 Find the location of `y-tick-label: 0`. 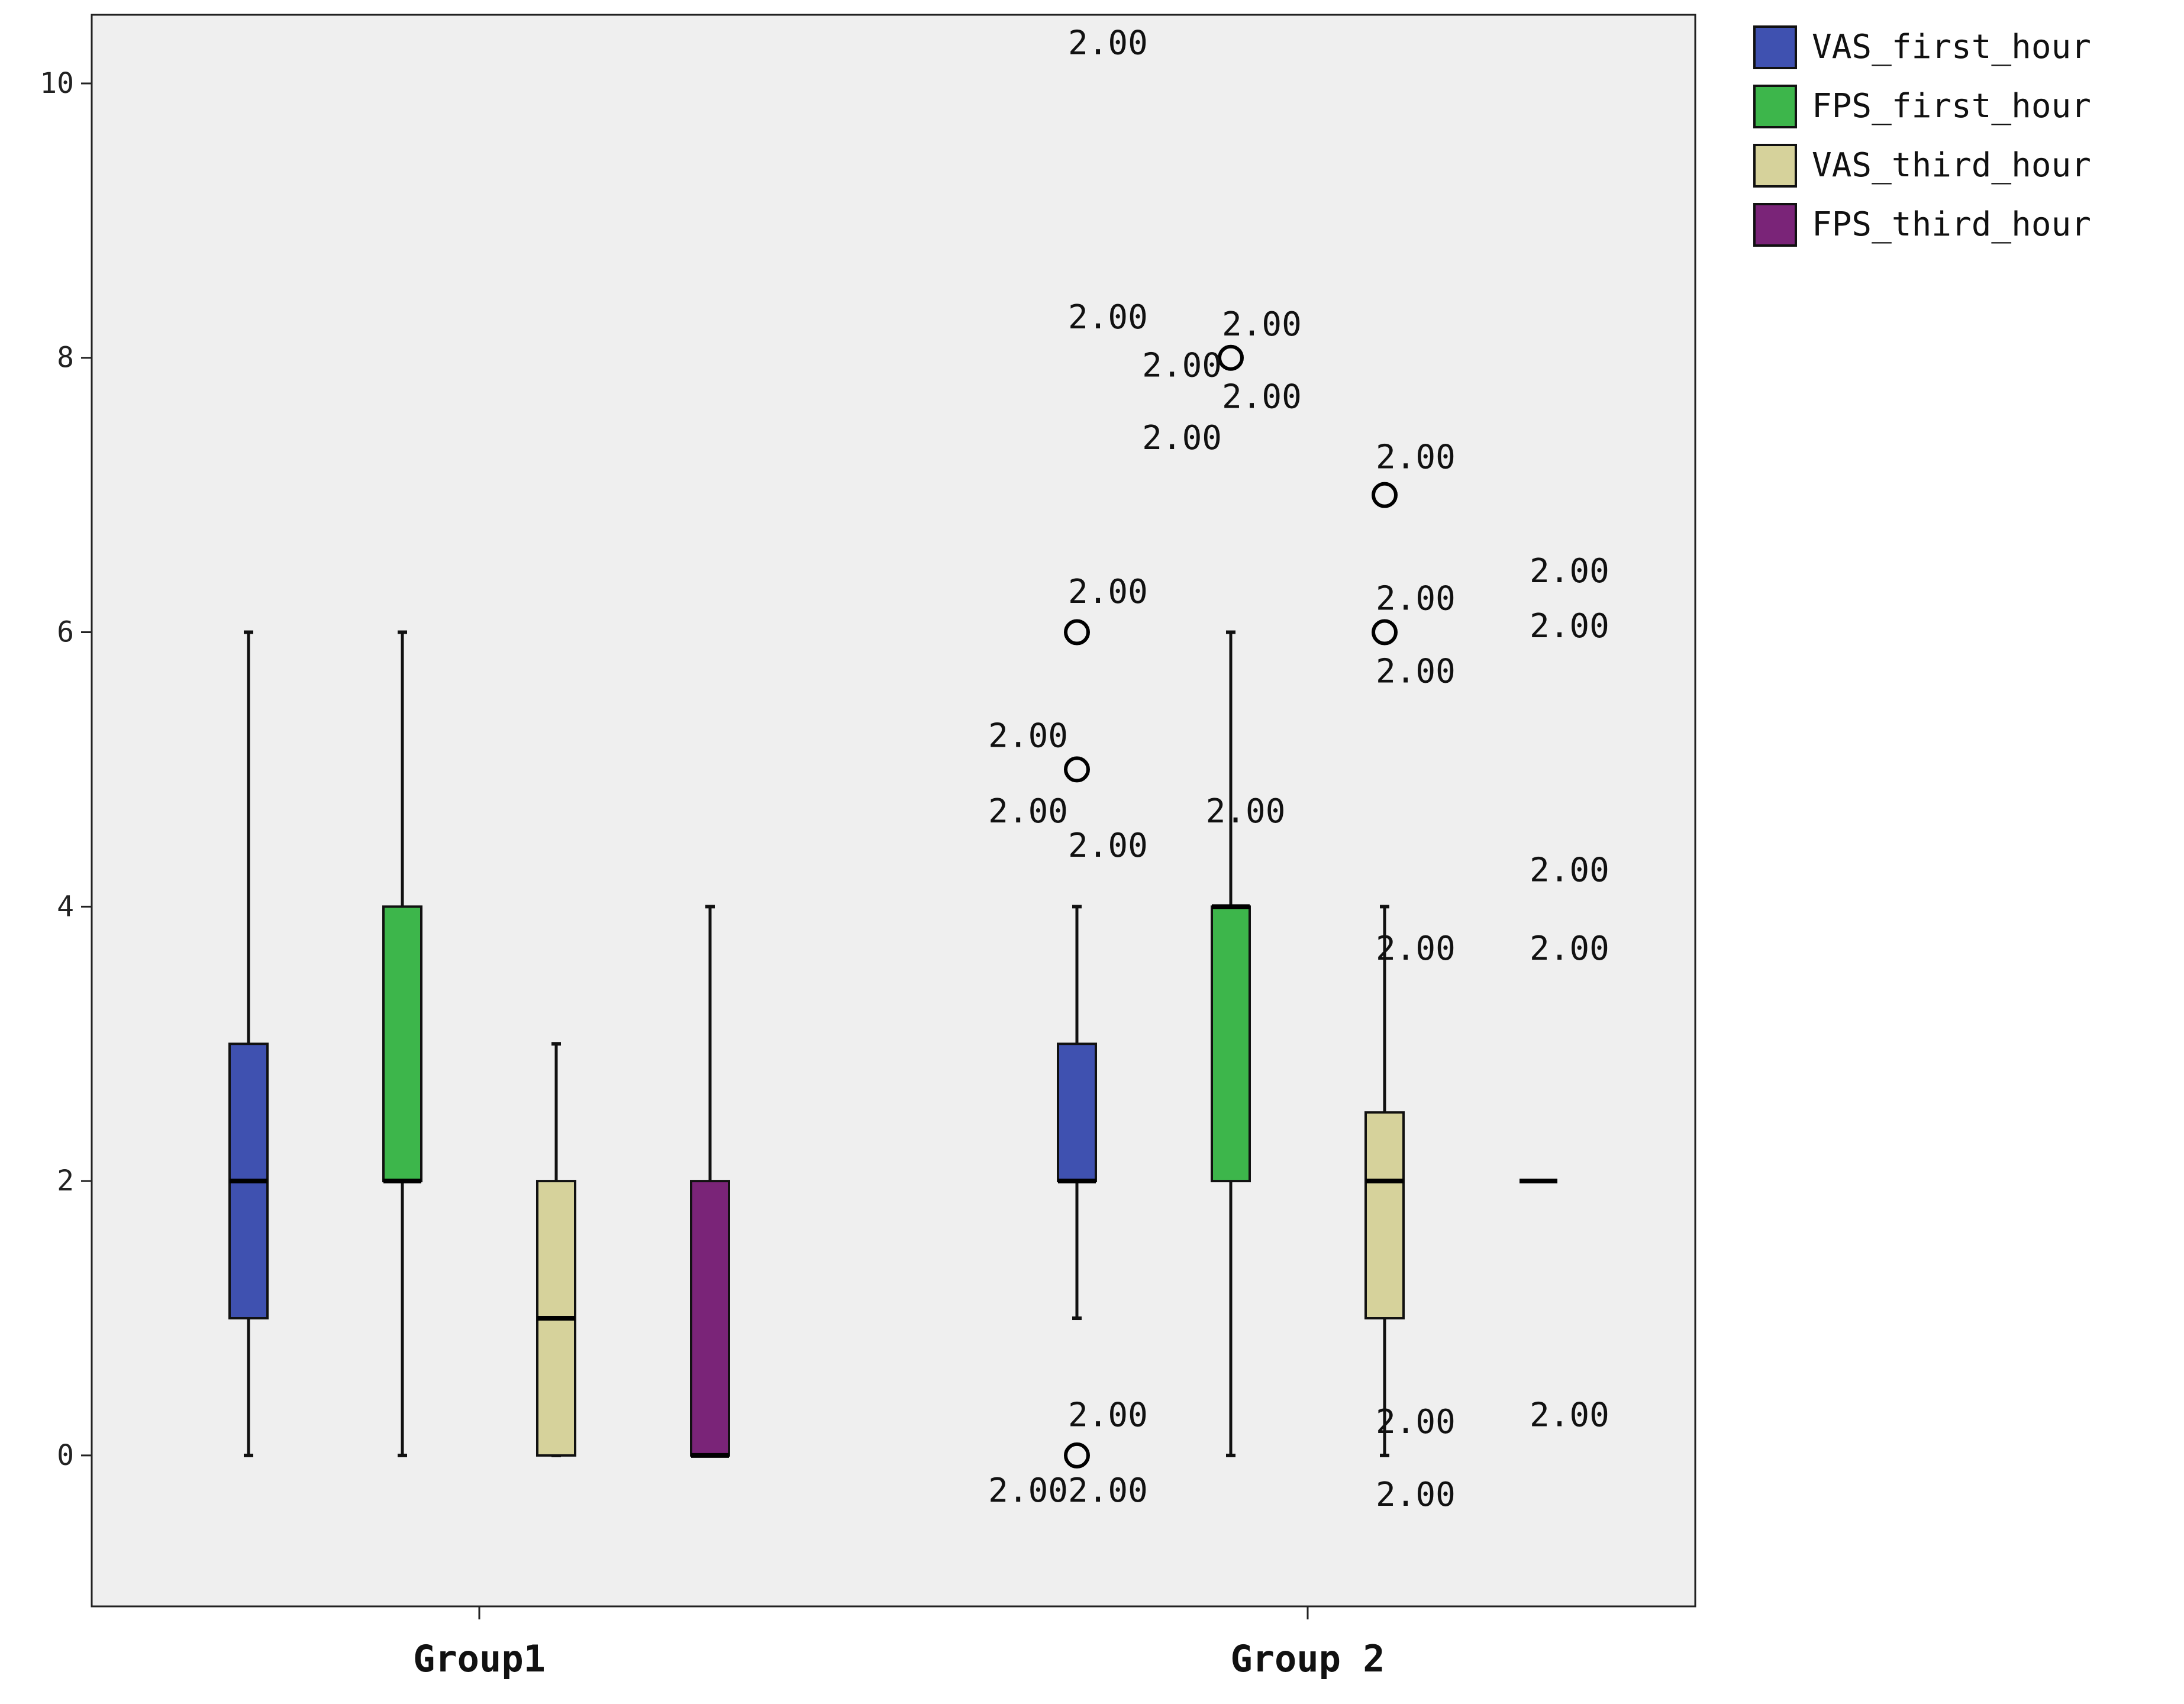

y-tick-label: 0 is located at coordinates (65, 1455).